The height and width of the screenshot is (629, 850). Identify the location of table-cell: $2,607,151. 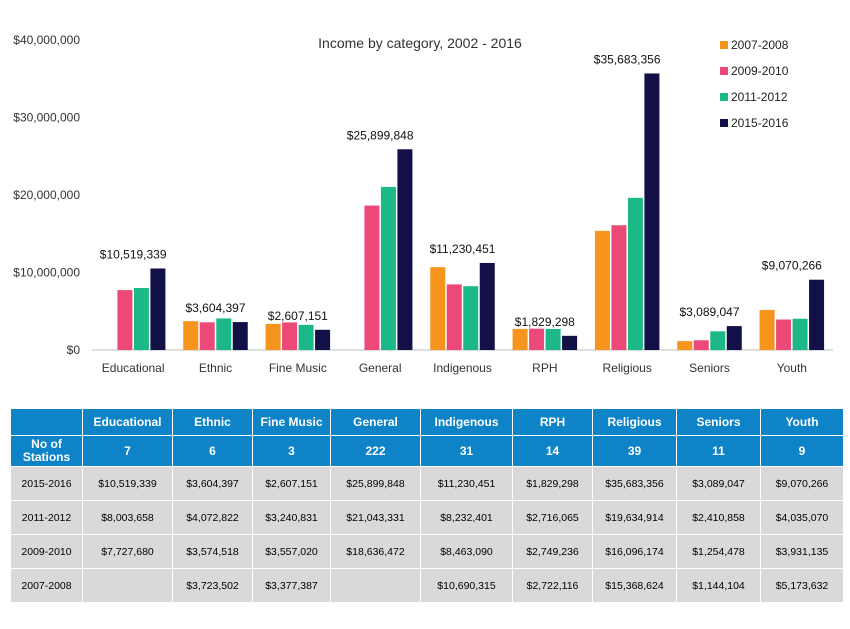
(291, 483).